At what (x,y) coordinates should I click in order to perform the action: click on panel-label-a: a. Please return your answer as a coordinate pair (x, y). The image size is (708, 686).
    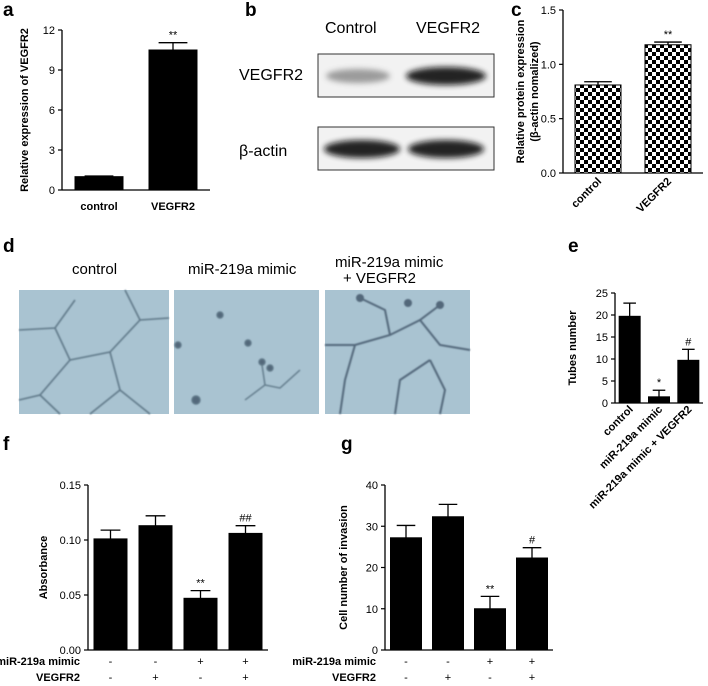
    Looking at the image, I should click on (8, 10).